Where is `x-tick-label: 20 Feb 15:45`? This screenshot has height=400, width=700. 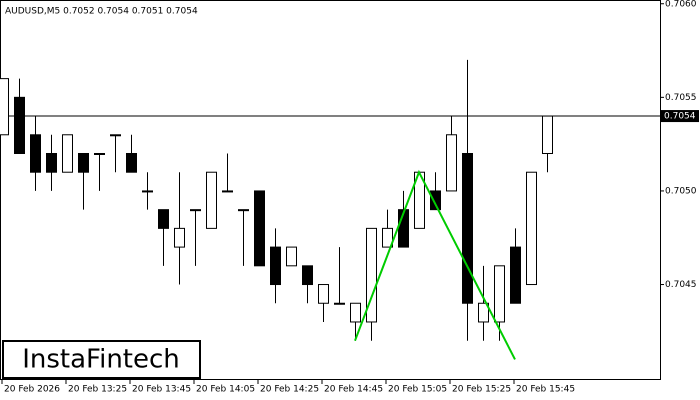
x-tick-label: 20 Feb 15:45 is located at coordinates (545, 390).